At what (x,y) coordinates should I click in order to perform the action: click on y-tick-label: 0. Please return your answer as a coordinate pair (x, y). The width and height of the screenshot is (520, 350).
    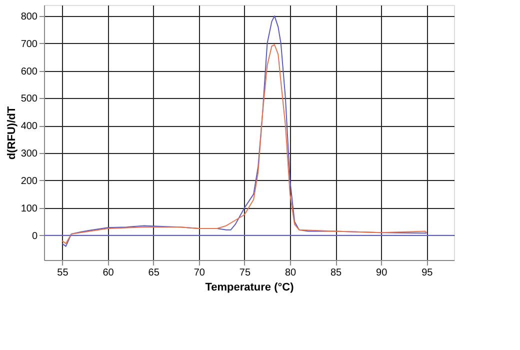
    Looking at the image, I should click on (35, 236).